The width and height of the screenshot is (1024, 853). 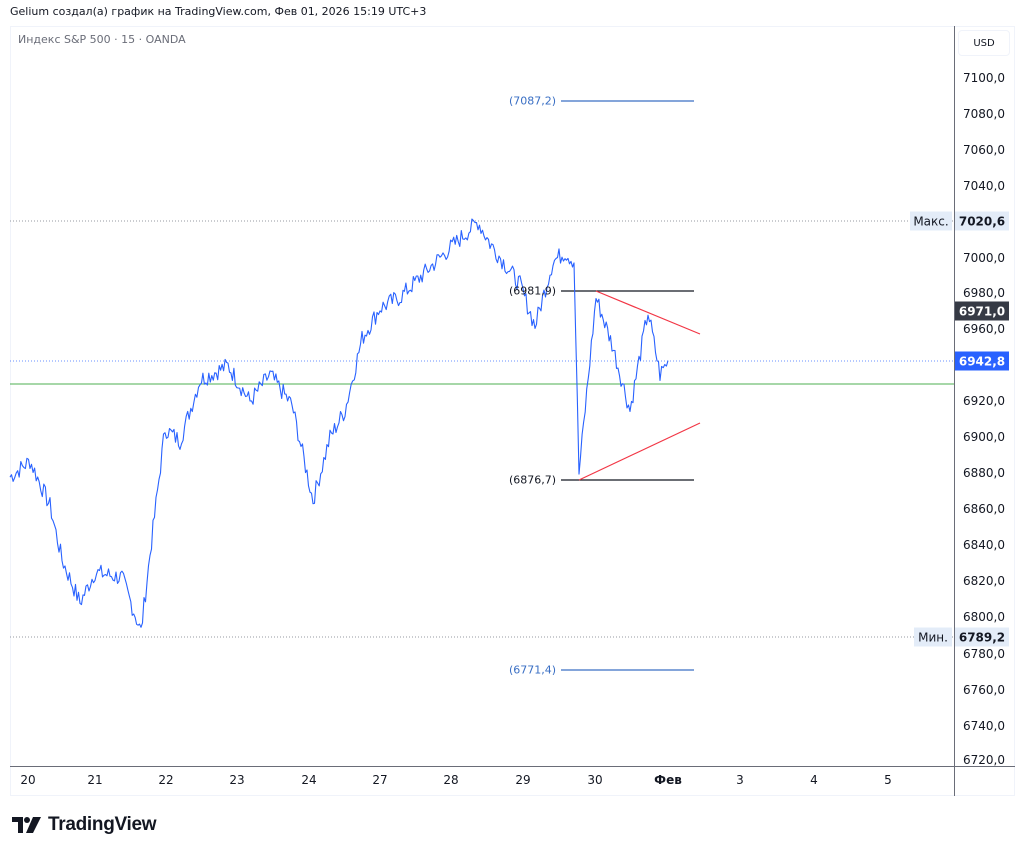 What do you see at coordinates (982, 361) in the screenshot?
I see `last-price-tag: 6942,8` at bounding box center [982, 361].